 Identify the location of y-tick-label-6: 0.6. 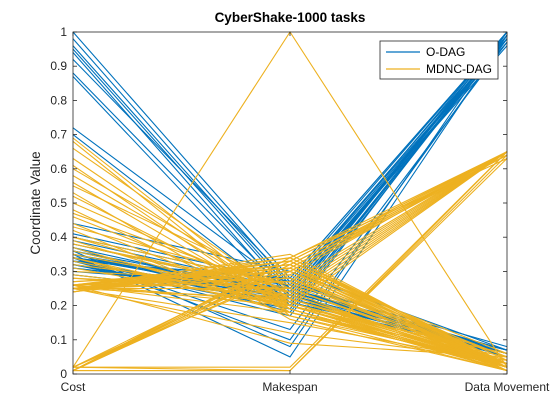
(58, 169).